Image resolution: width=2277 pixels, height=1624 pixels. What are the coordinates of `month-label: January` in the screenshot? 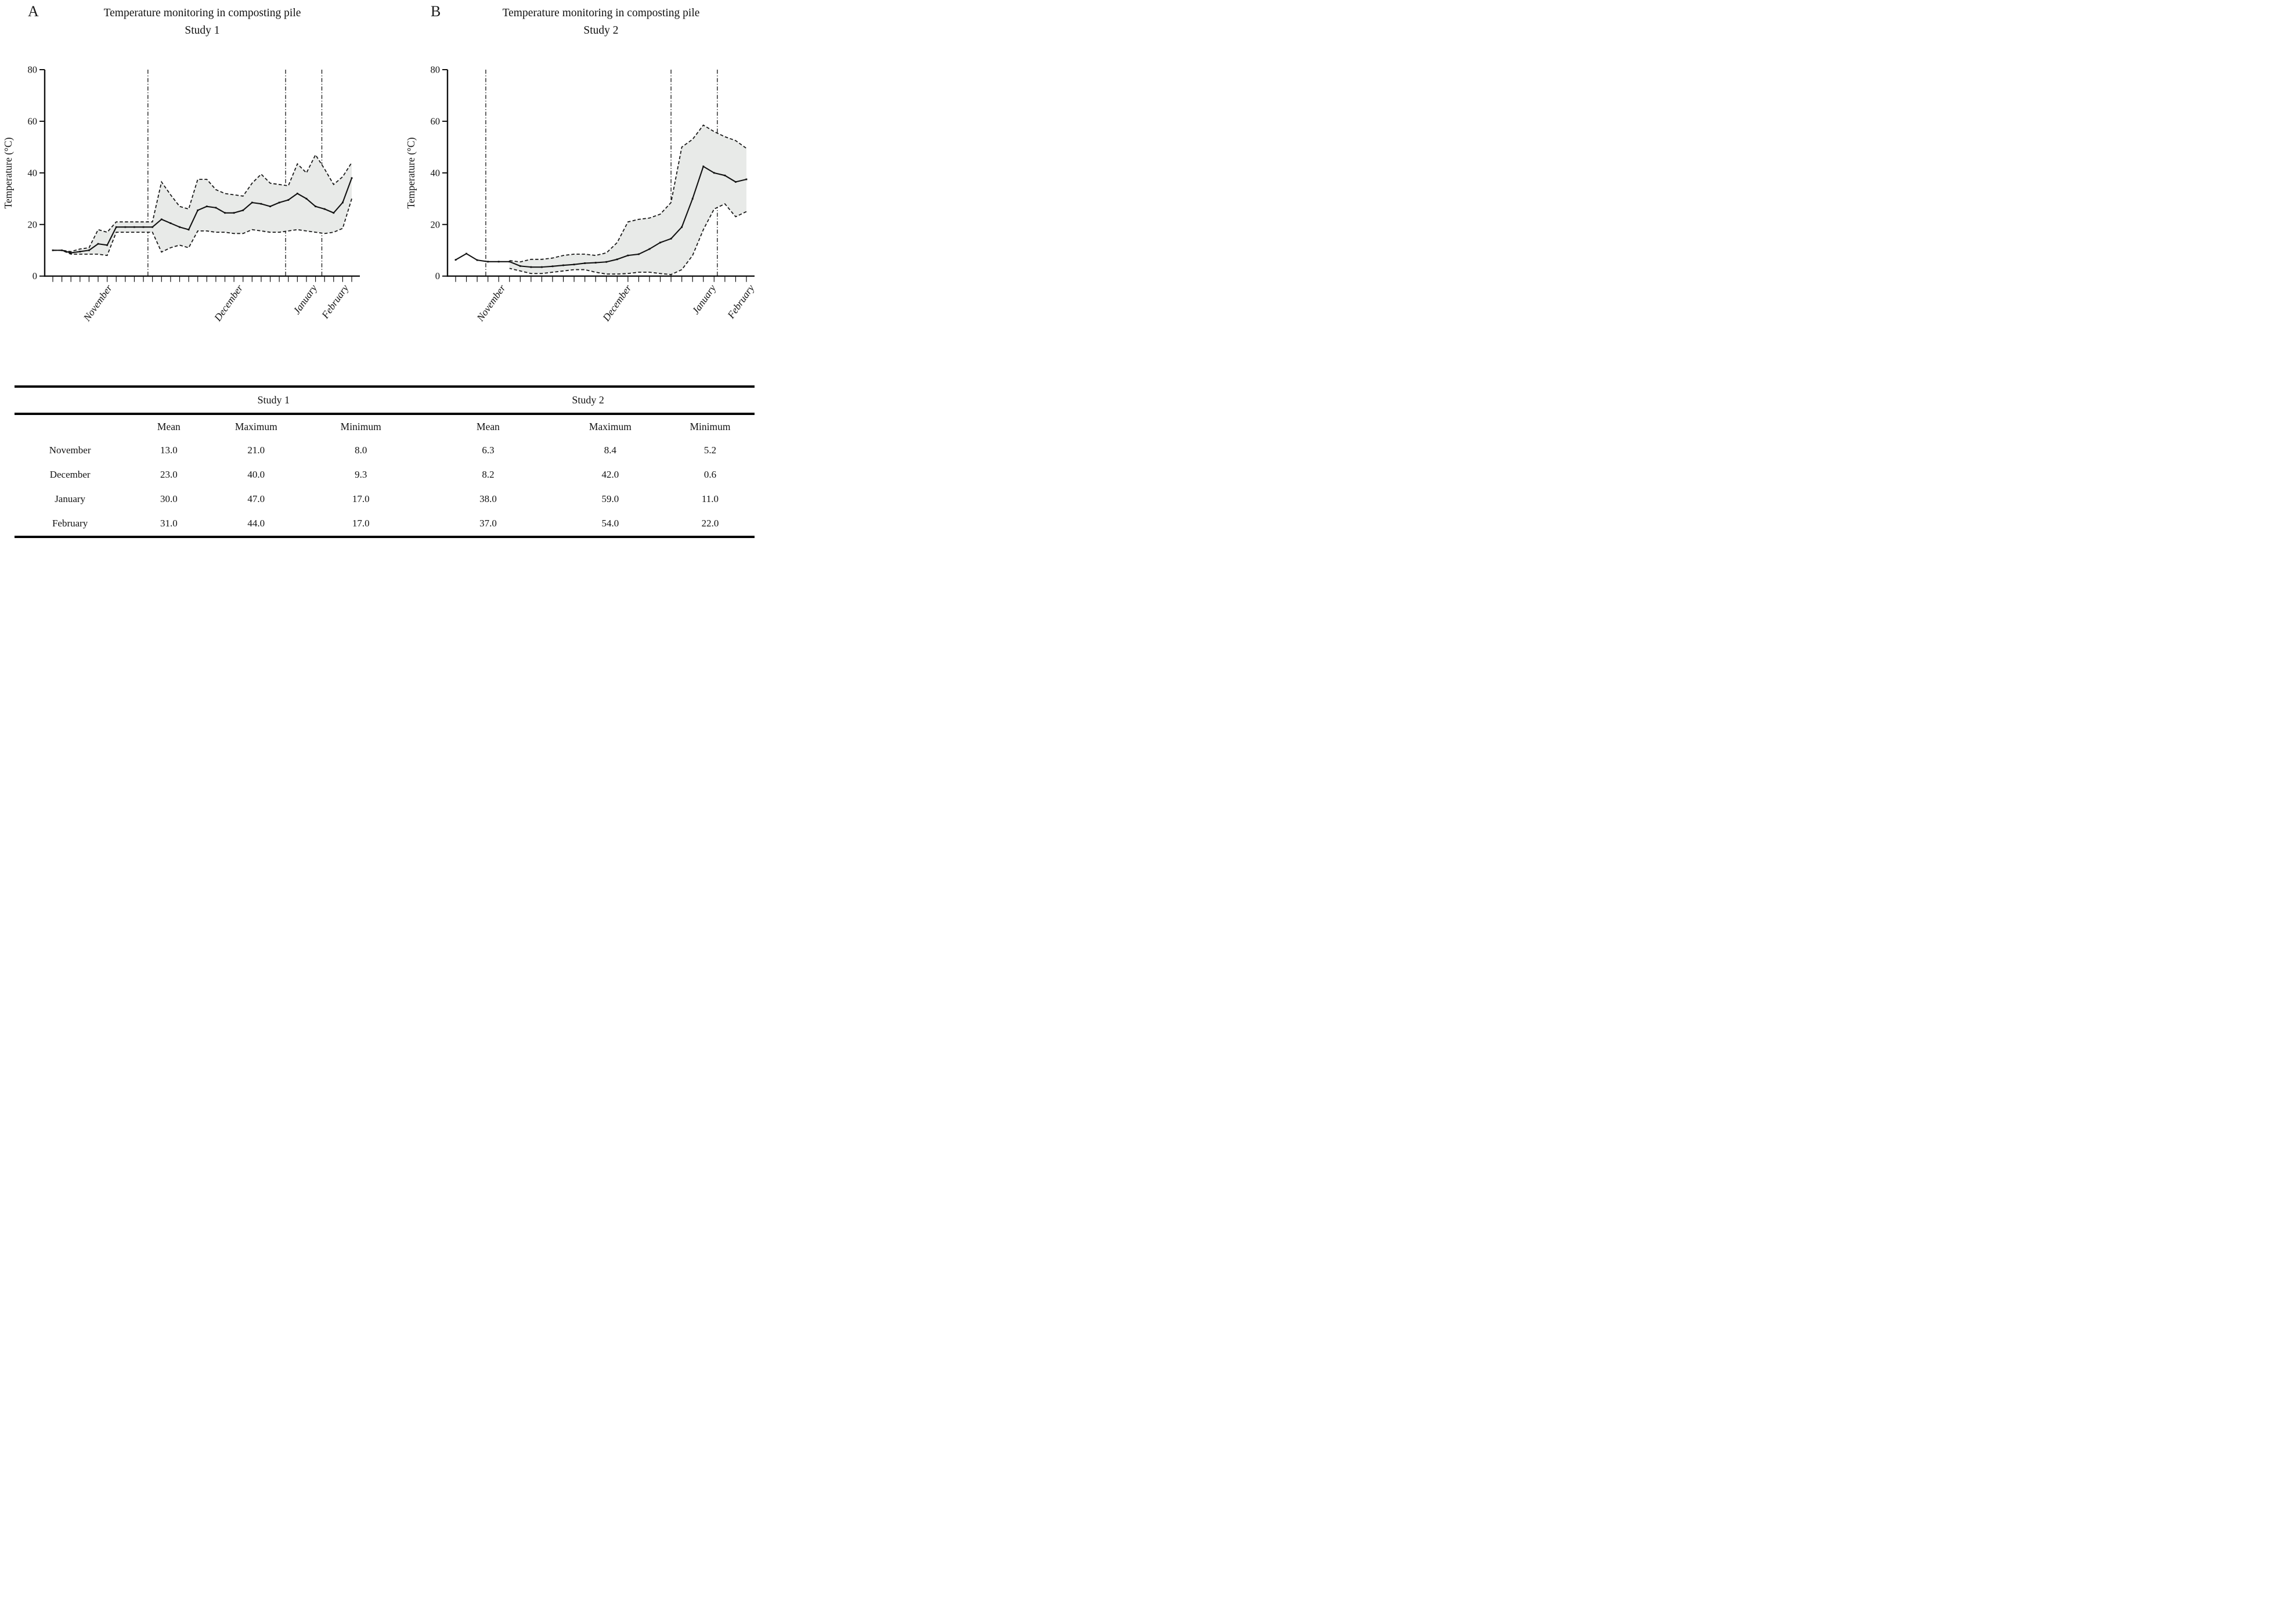 It's located at (305, 299).